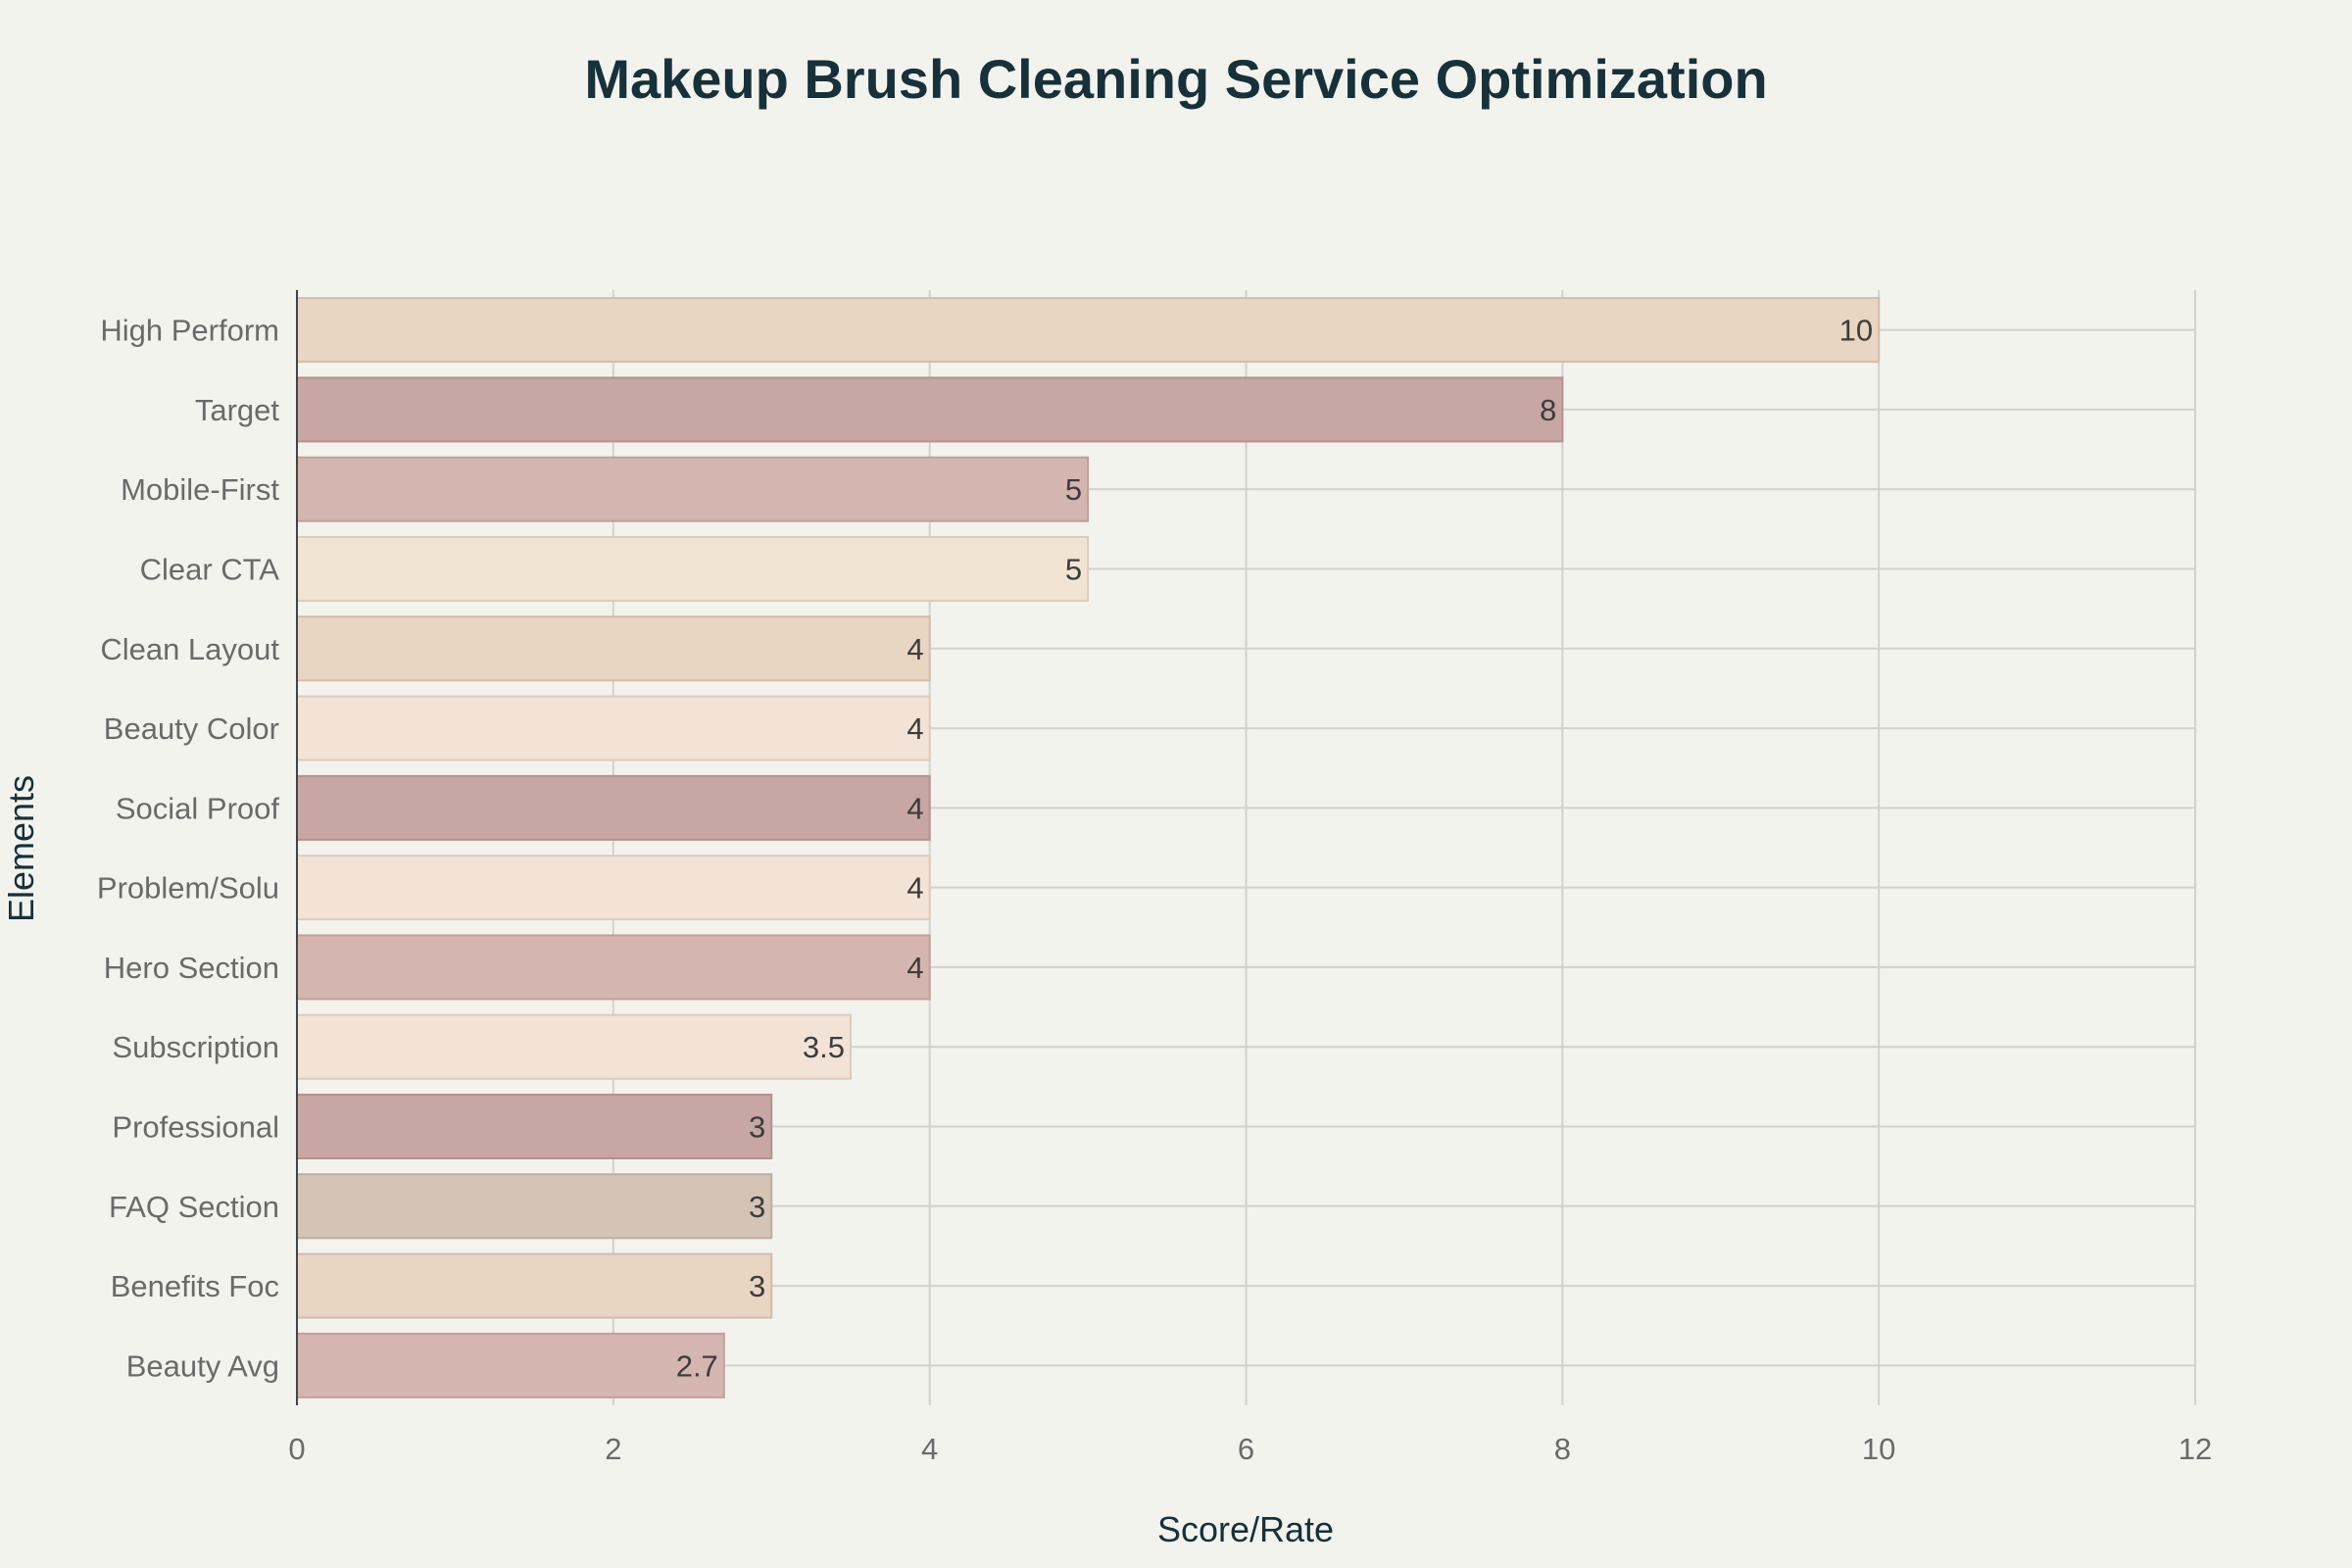 Image resolution: width=2352 pixels, height=1568 pixels. I want to click on y-tick-label: Beauty Avg, so click(202, 1366).